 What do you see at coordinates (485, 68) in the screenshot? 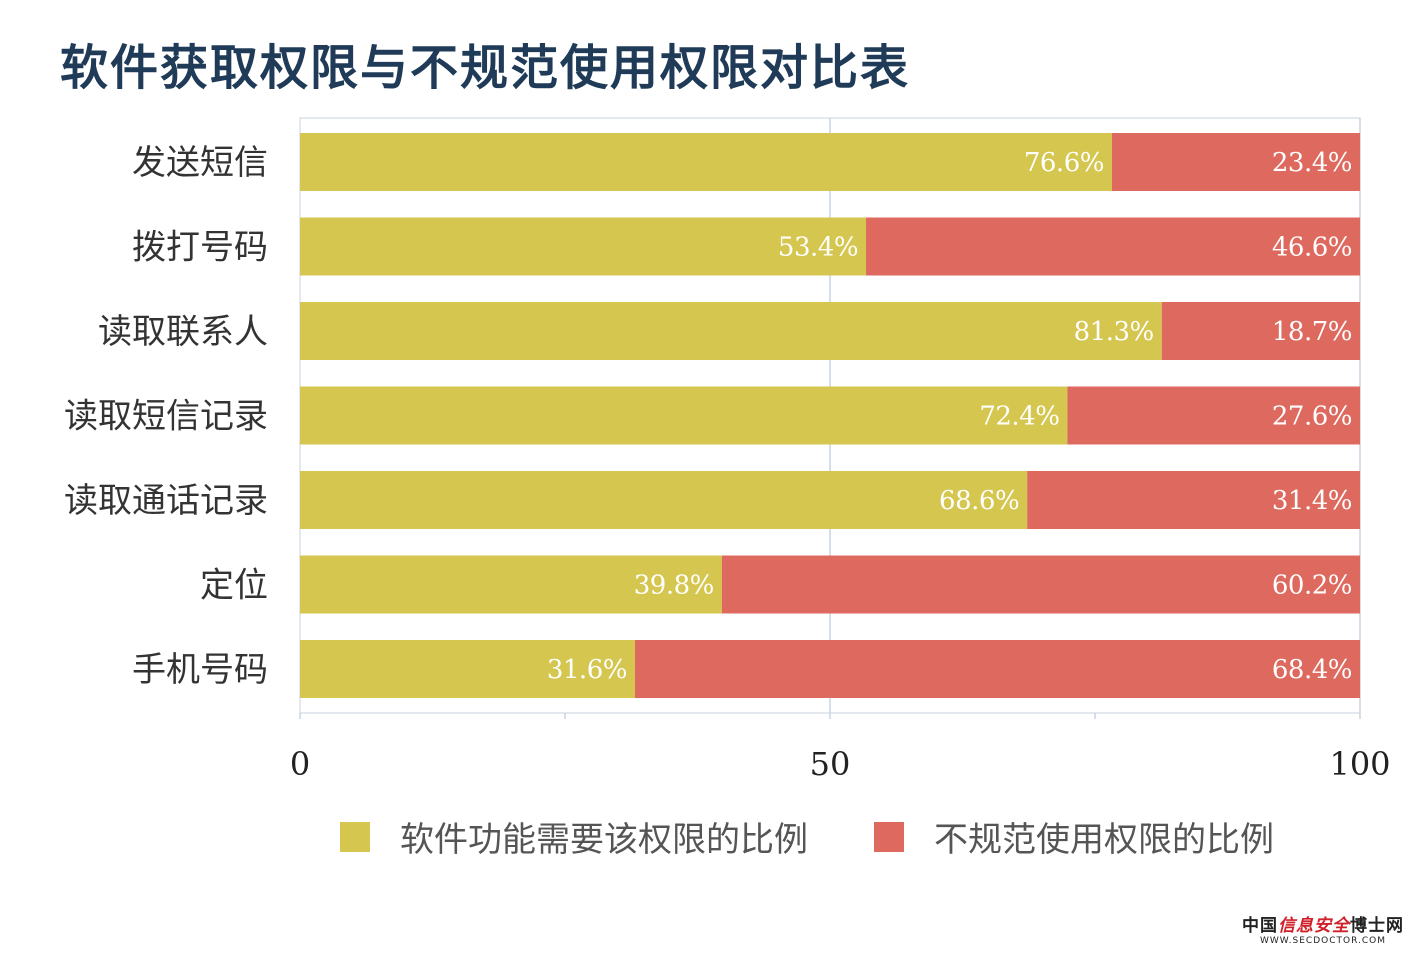
I see `chart-title: 软件获取权限与不规范使用权限对比表` at bounding box center [485, 68].